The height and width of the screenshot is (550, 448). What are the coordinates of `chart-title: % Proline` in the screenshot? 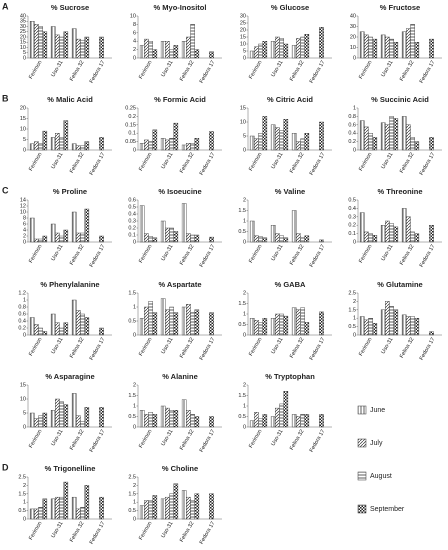 It's located at (70, 191).